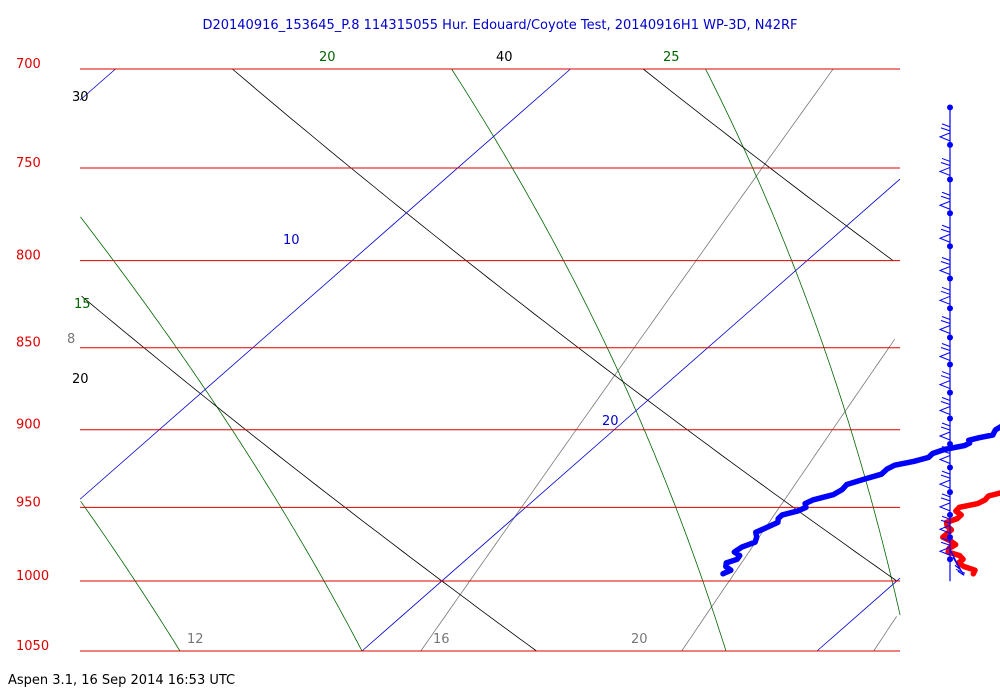  Describe the element at coordinates (504, 57) in the screenshot. I see `dry-adiabat-label: 40` at that location.